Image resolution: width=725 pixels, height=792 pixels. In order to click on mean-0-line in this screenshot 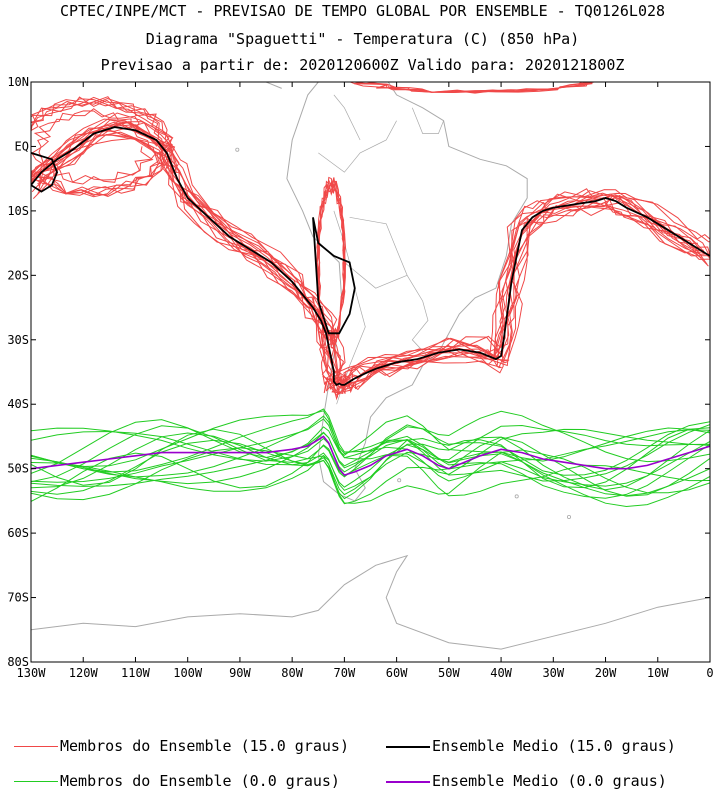, I will do `click(370, 456)`.